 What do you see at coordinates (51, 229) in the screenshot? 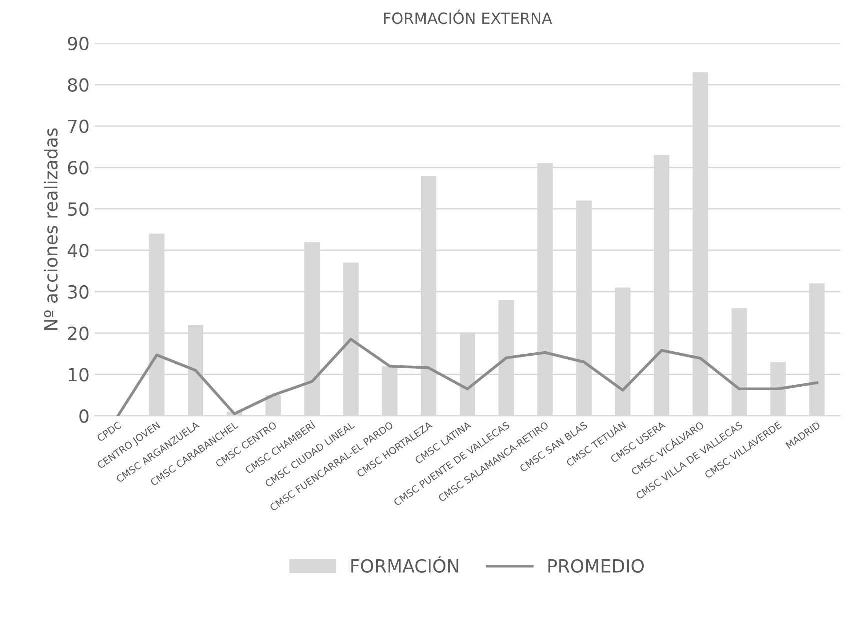
I see `y-axis-title: Nº acciones realizadas` at bounding box center [51, 229].